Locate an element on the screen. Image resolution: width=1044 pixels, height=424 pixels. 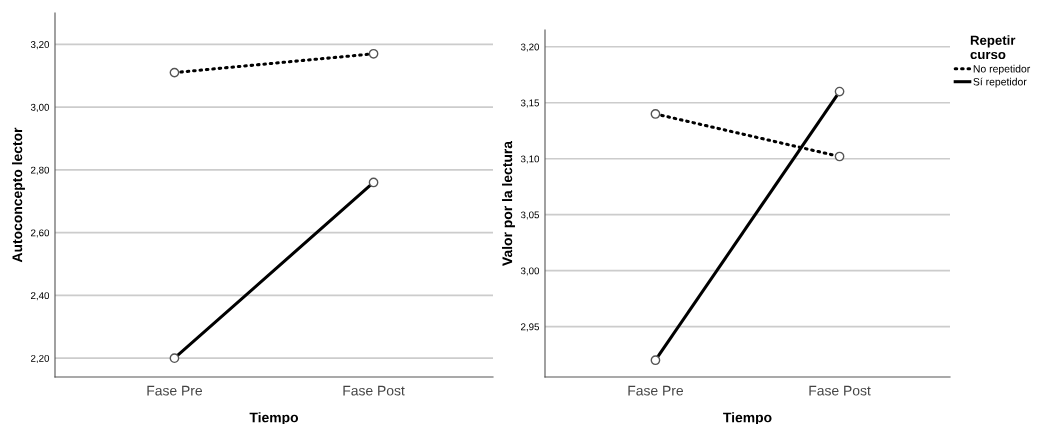
legend-title: Repetir curso is located at coordinates (993, 47).